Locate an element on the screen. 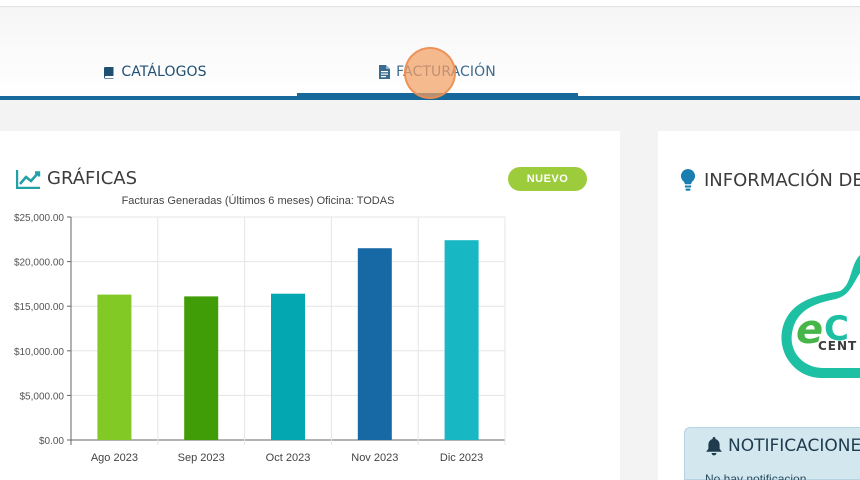 The image size is (860, 480). bell-icon is located at coordinates (714, 446).